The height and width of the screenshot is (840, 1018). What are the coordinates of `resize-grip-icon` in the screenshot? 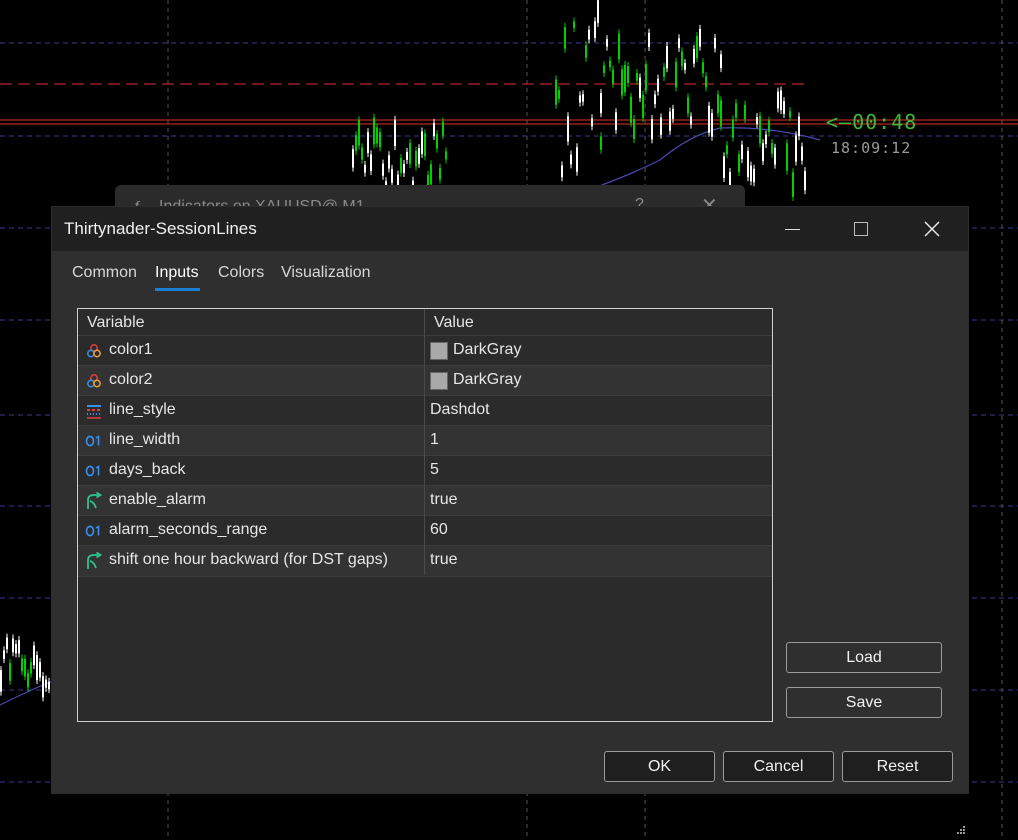 It's located at (961, 830).